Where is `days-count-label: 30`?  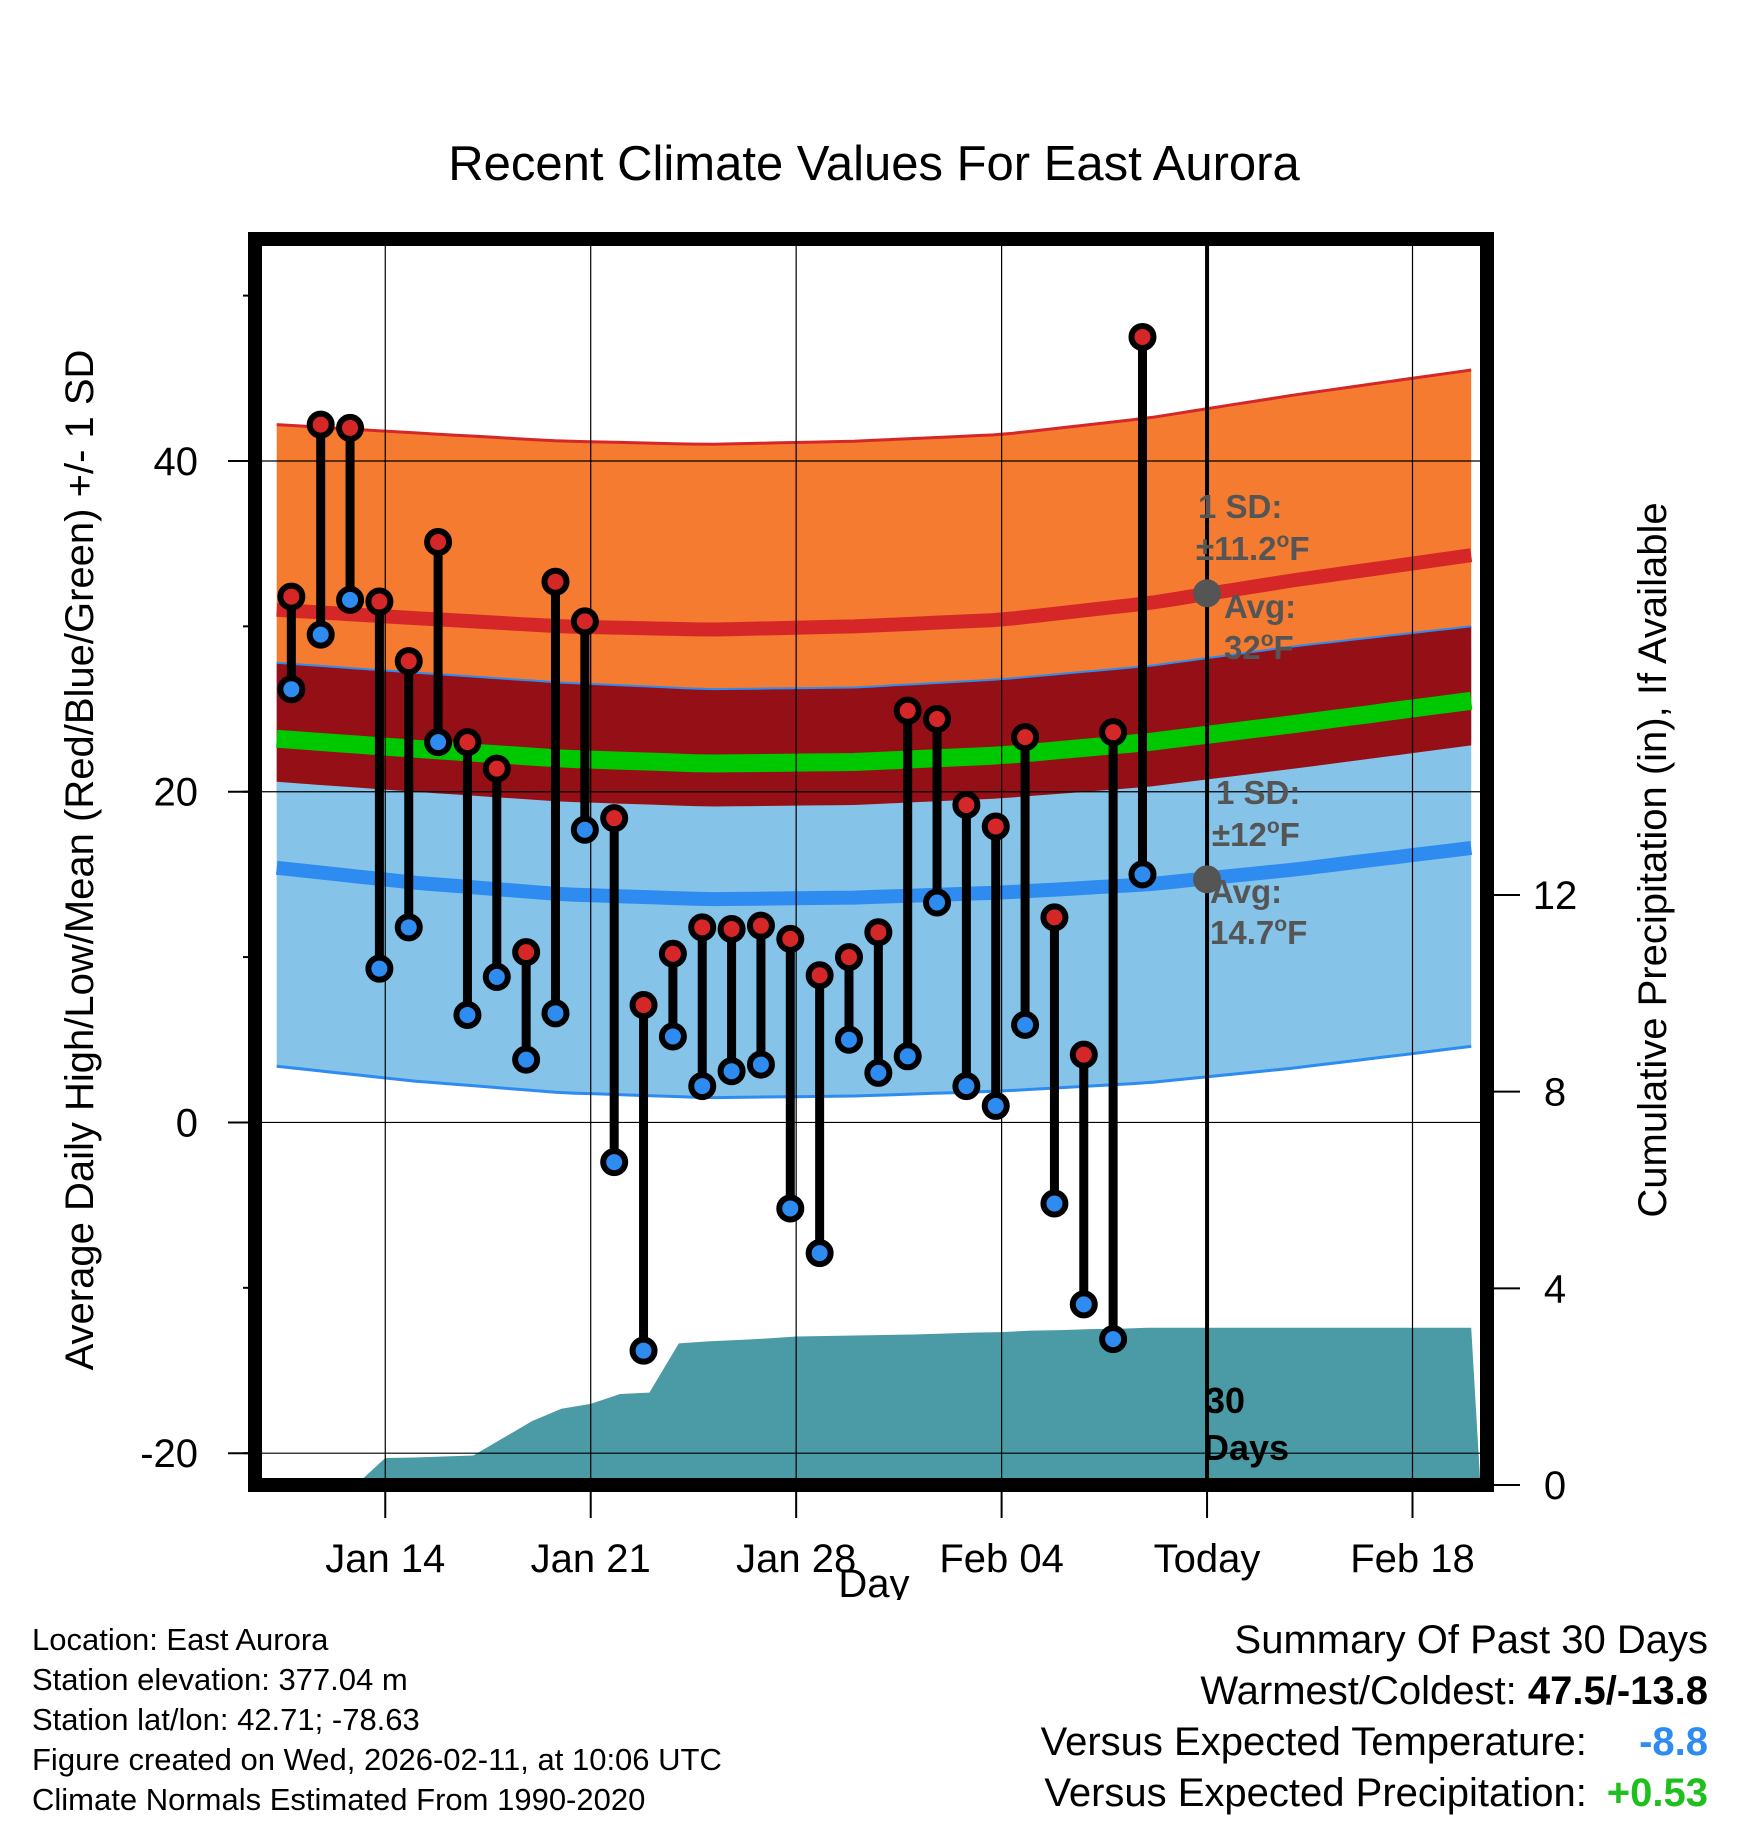 days-count-label: 30 is located at coordinates (1225, 1400).